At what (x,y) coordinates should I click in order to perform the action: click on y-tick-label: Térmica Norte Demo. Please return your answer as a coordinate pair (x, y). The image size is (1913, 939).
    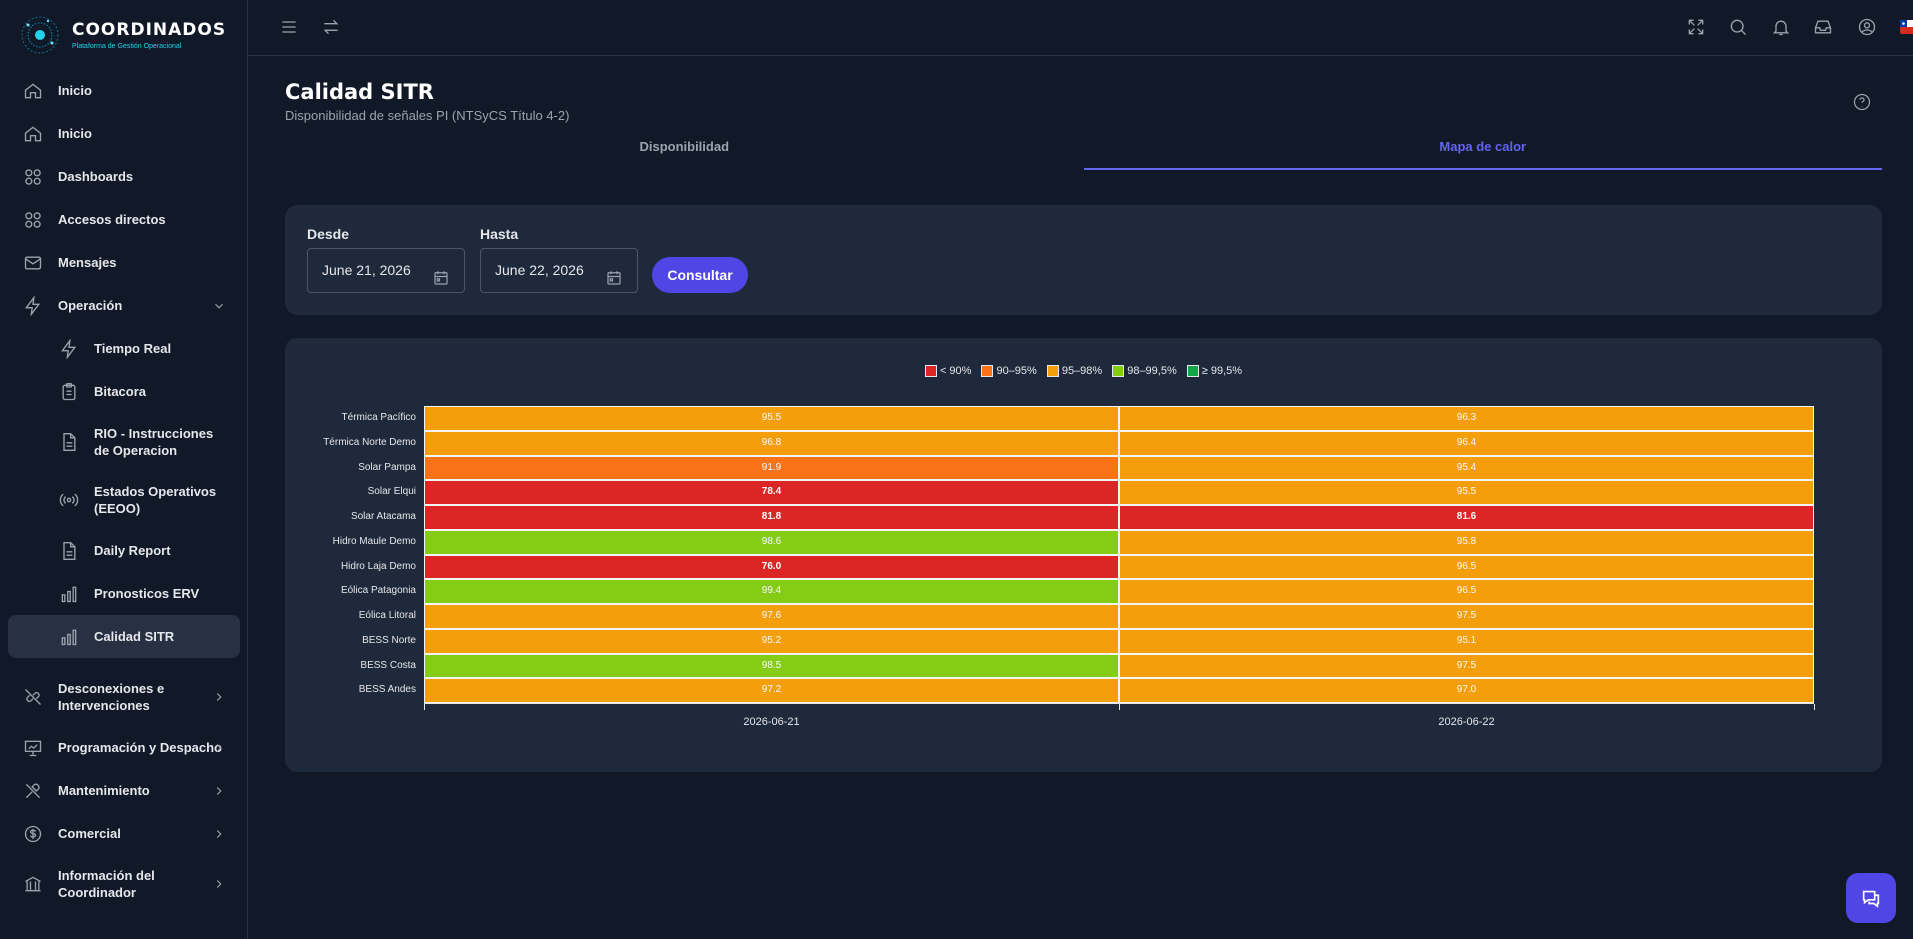
    Looking at the image, I should click on (369, 442).